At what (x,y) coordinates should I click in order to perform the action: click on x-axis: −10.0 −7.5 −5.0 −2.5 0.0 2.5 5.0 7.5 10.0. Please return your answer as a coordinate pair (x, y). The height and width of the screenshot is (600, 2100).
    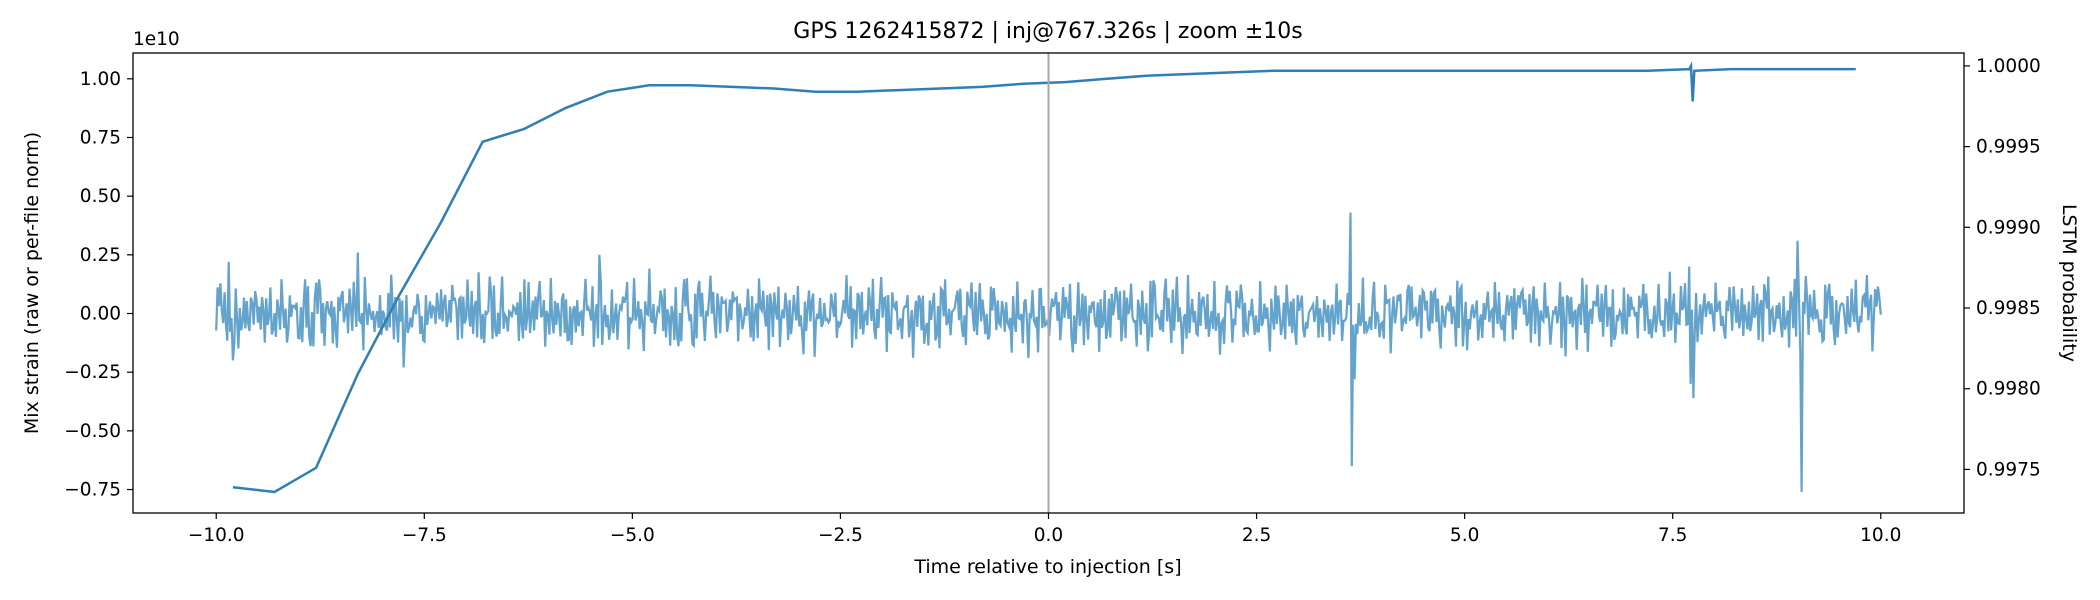
    Looking at the image, I should click on (1044, 529).